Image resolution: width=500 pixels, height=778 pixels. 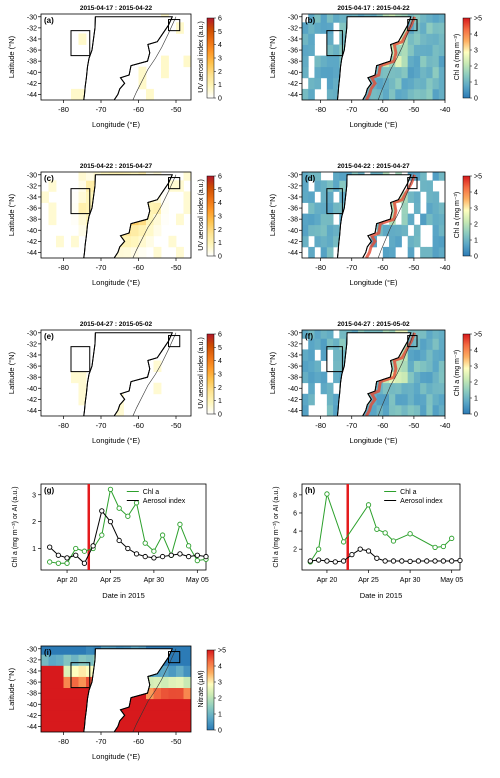 What do you see at coordinates (309, 336) in the screenshot?
I see `panel-label: (f)` at bounding box center [309, 336].